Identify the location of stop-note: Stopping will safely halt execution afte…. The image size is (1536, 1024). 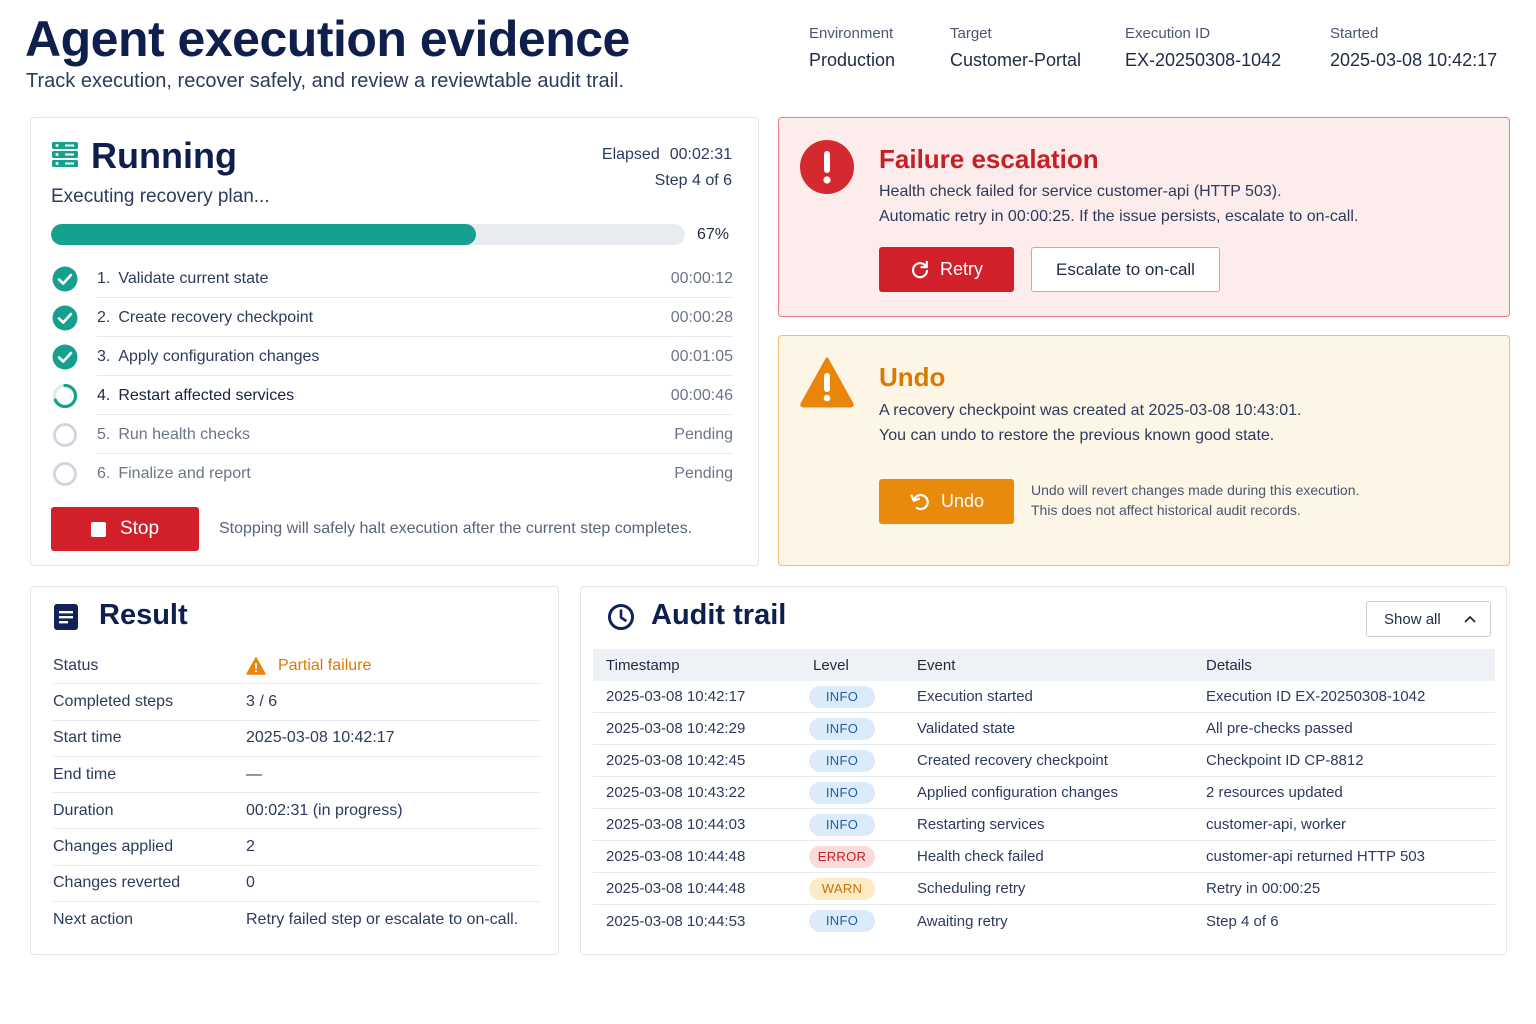
(456, 528).